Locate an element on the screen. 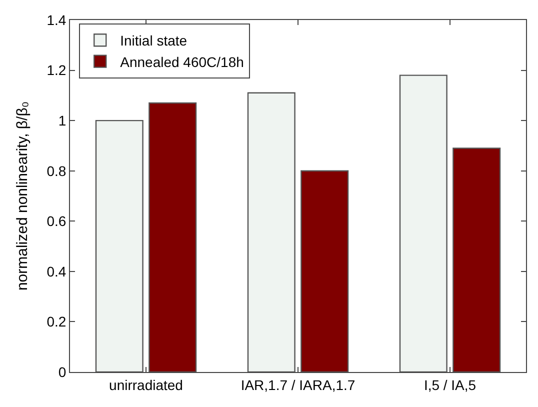  y-tick-label: 0.4 is located at coordinates (56, 271).